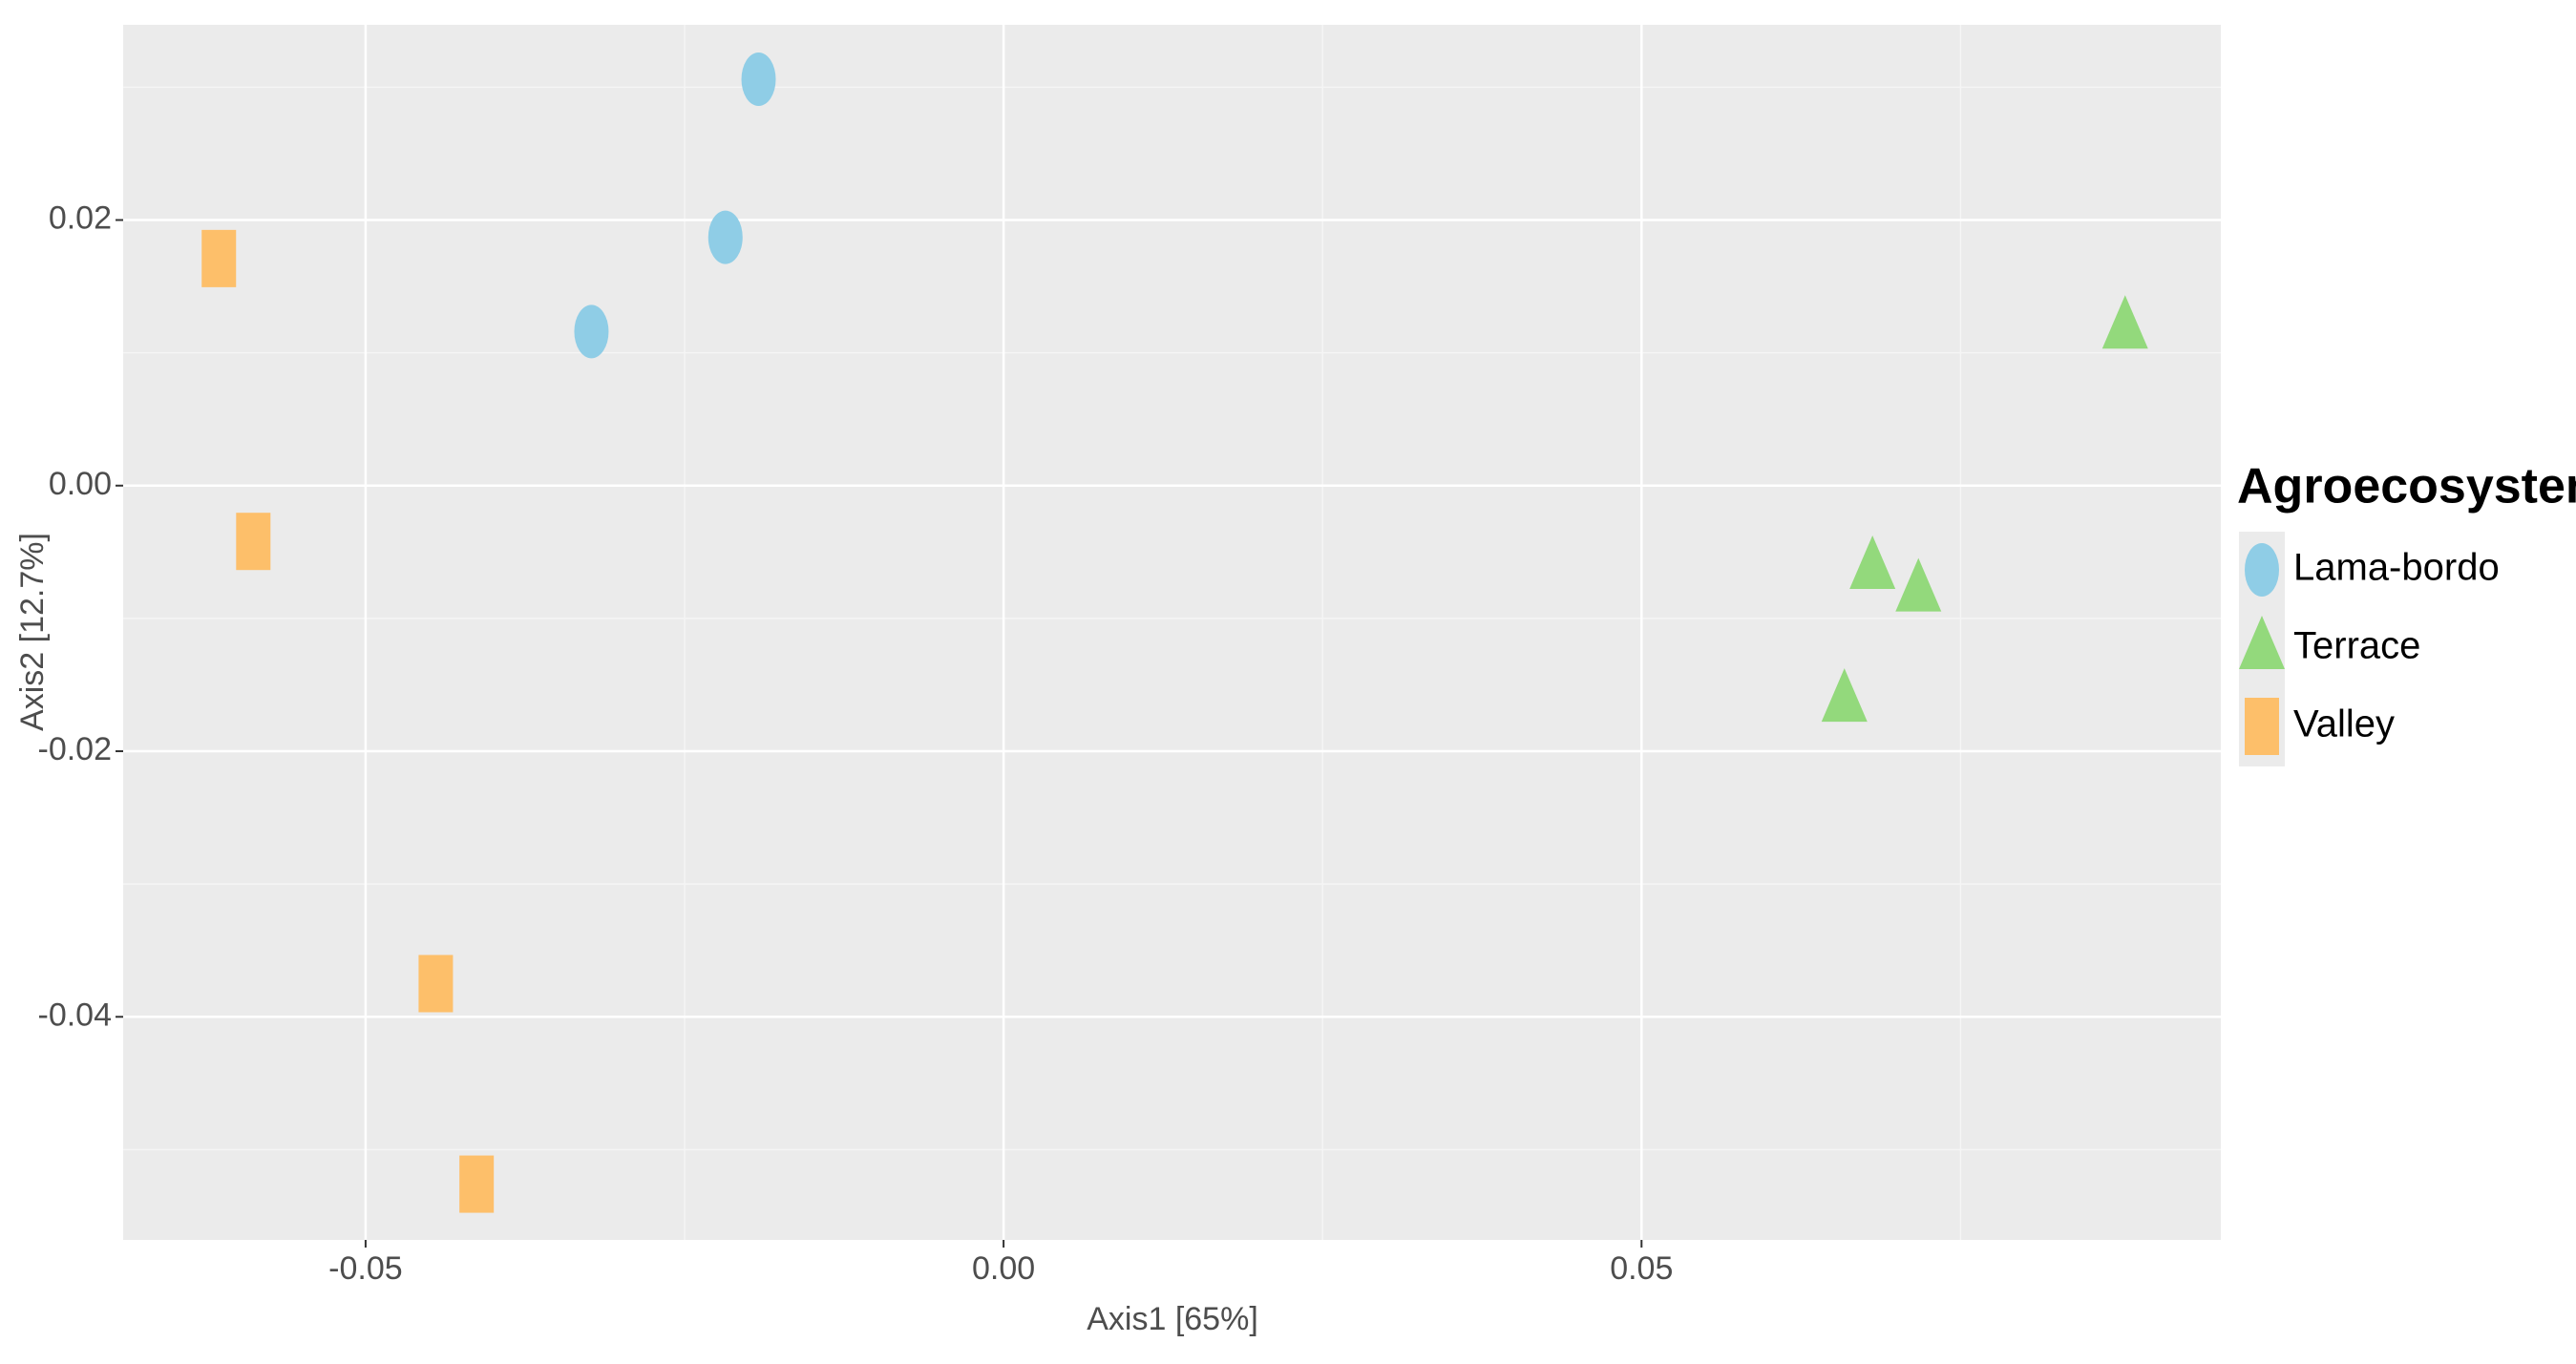 The height and width of the screenshot is (1364, 2576). I want to click on y-tick-label: 0.02, so click(80, 217).